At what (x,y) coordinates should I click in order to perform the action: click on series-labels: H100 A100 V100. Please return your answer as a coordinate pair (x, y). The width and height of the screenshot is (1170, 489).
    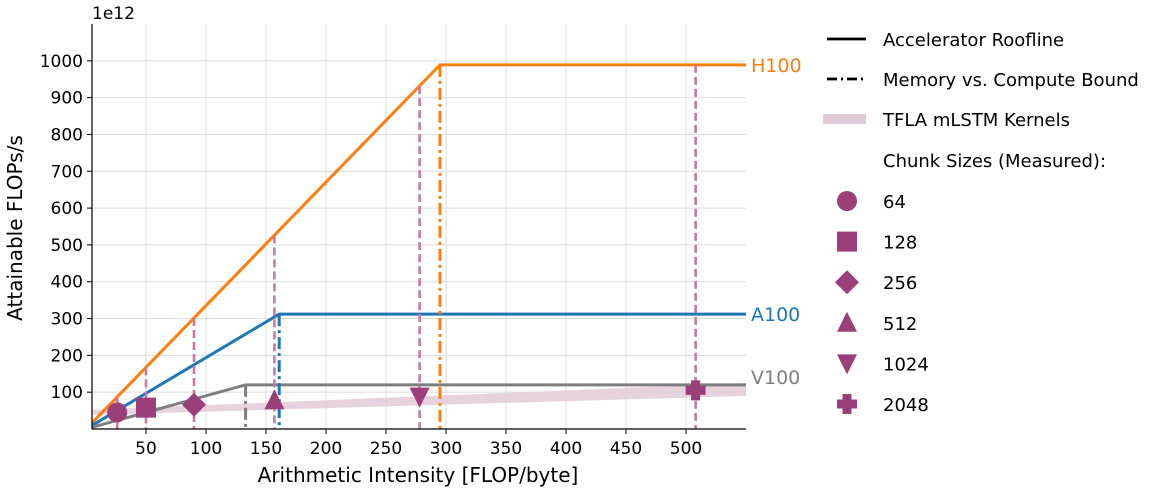
    Looking at the image, I should click on (776, 222).